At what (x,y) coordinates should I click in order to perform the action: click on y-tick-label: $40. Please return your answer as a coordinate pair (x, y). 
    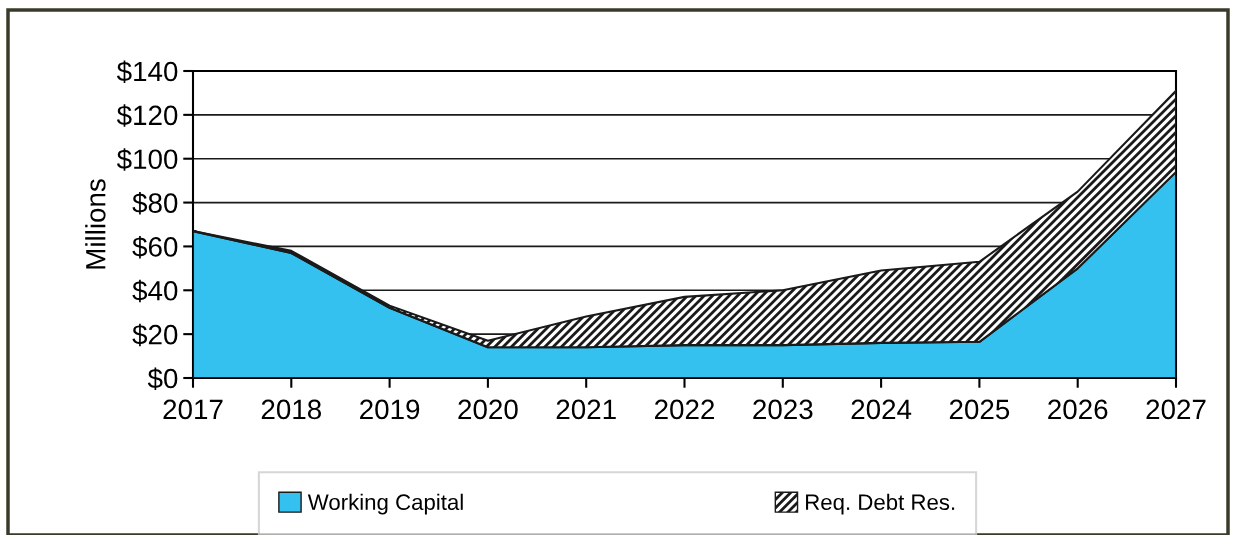
    Looking at the image, I should click on (155, 291).